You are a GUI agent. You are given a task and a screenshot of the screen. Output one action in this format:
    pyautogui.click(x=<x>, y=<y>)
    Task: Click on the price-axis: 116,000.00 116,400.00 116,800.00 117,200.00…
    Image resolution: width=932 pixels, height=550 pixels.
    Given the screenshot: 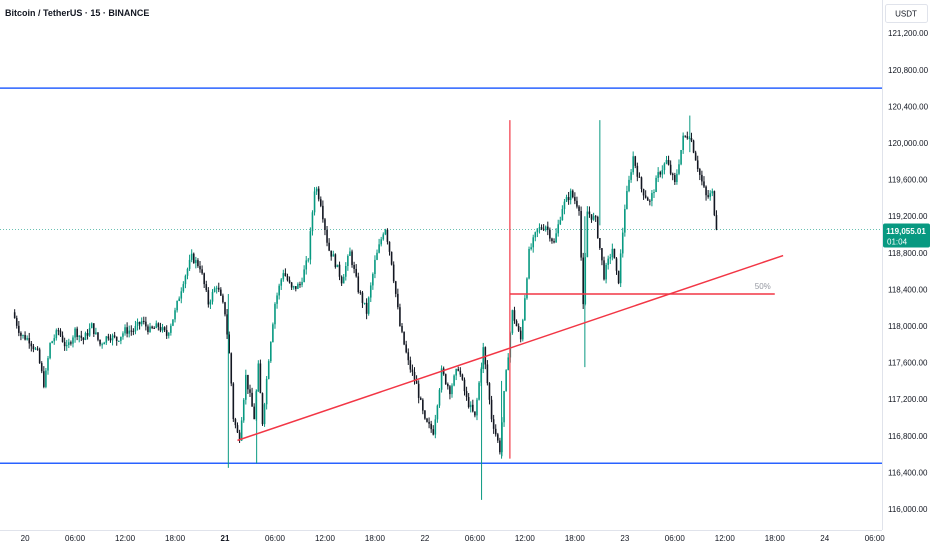 What is the action you would take?
    pyautogui.click(x=908, y=271)
    